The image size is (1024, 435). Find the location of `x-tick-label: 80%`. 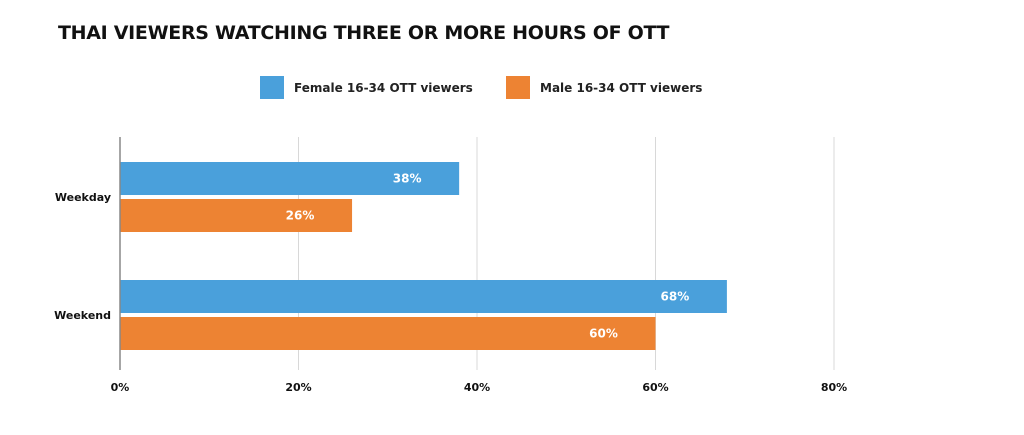

x-tick-label: 80% is located at coordinates (834, 387).